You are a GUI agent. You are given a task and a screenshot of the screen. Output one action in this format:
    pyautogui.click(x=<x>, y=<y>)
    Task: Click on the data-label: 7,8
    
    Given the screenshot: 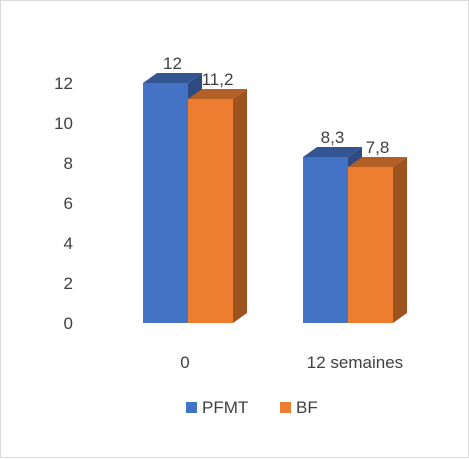 What is the action you would take?
    pyautogui.click(x=378, y=147)
    